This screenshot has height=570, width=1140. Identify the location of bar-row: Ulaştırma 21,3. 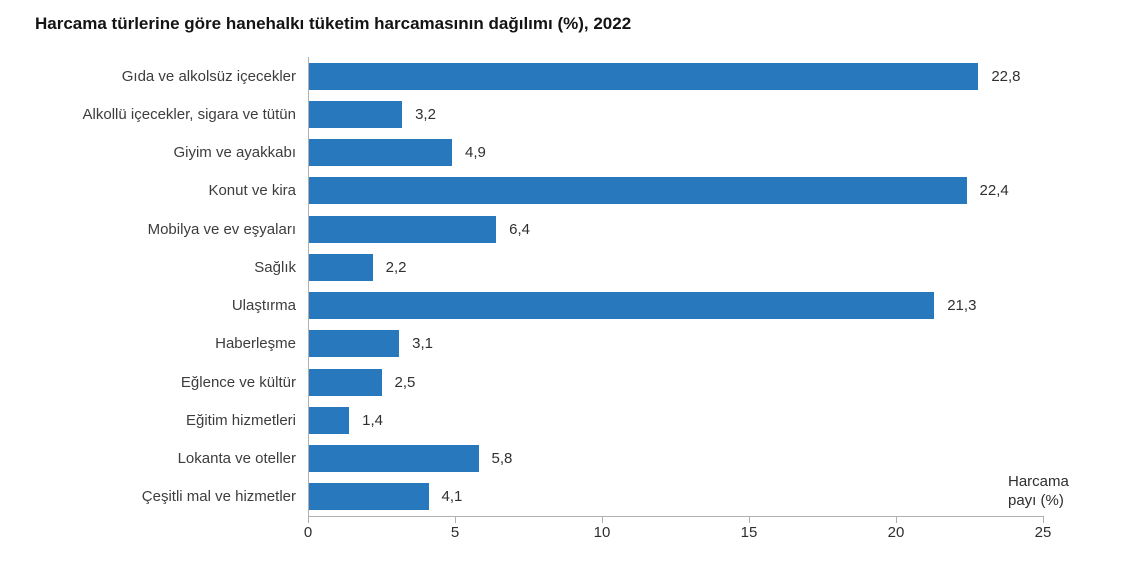
(521, 306).